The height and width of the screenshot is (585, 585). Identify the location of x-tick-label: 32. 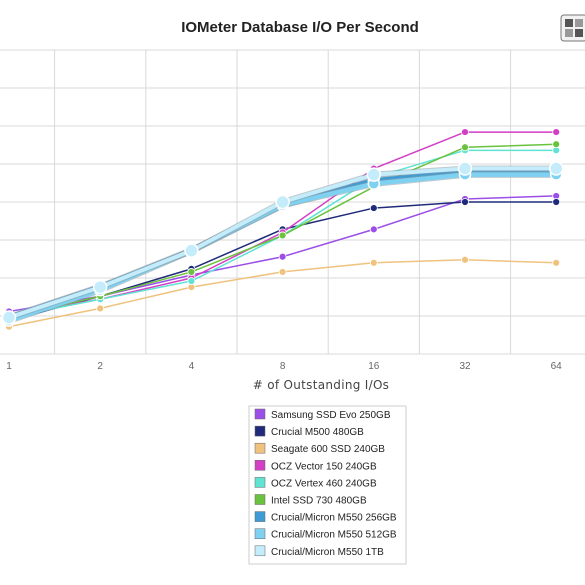
(465, 366).